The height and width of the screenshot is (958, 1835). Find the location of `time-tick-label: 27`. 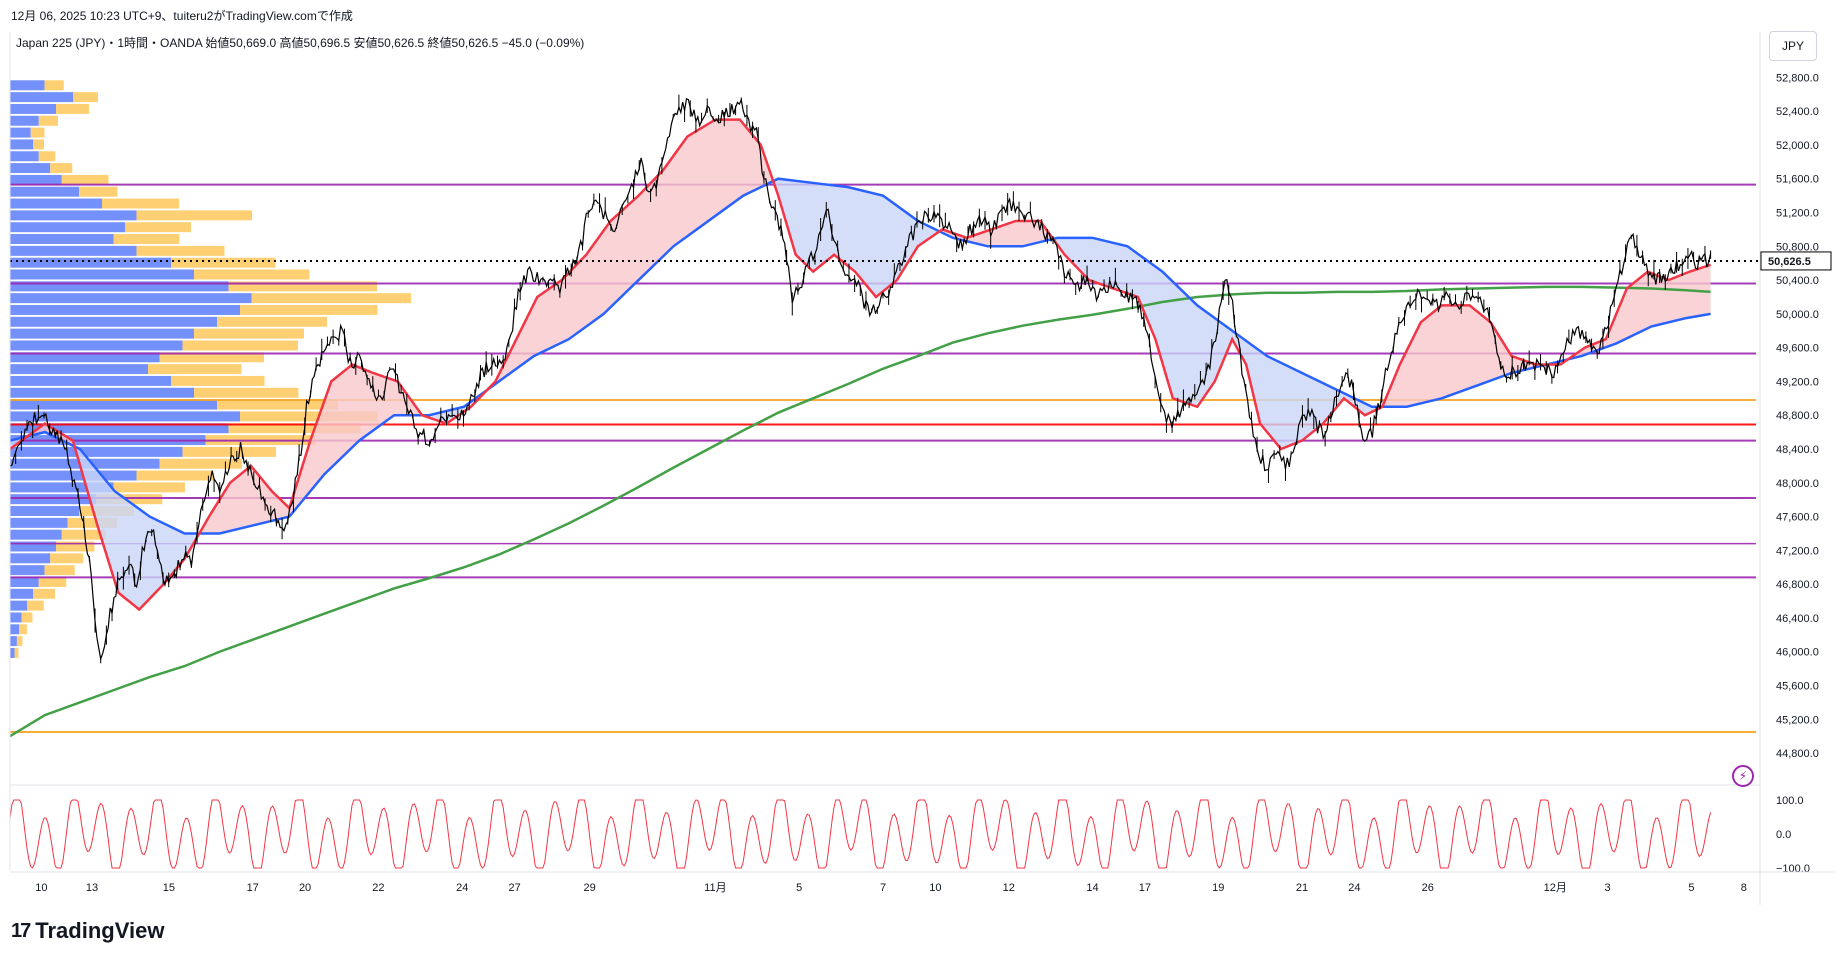

time-tick-label: 27 is located at coordinates (514, 888).